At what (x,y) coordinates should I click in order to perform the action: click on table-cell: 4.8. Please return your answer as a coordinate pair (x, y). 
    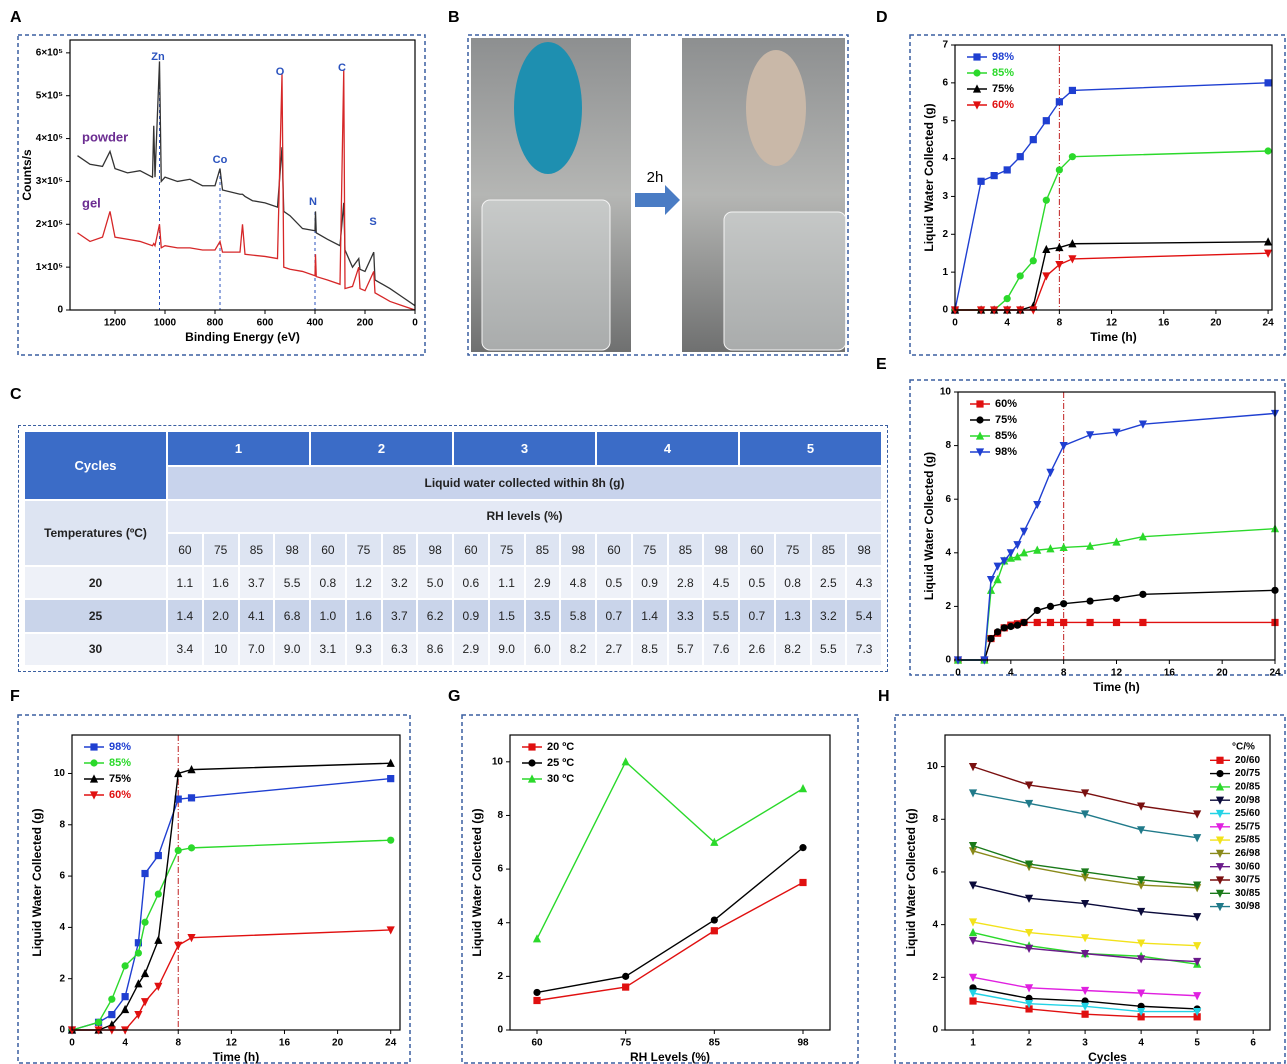
    Looking at the image, I should click on (578, 583).